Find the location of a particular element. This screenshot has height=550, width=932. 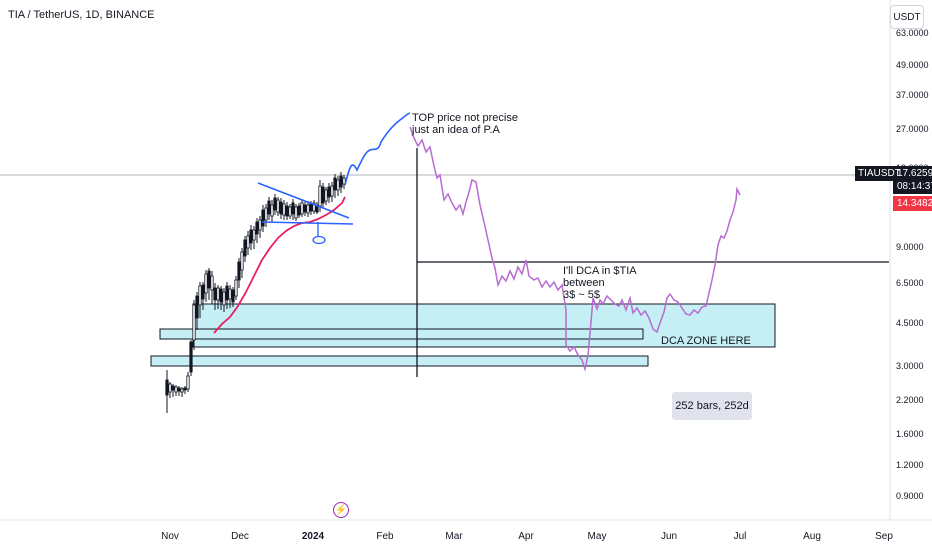

x-tick-label: May is located at coordinates (597, 536).